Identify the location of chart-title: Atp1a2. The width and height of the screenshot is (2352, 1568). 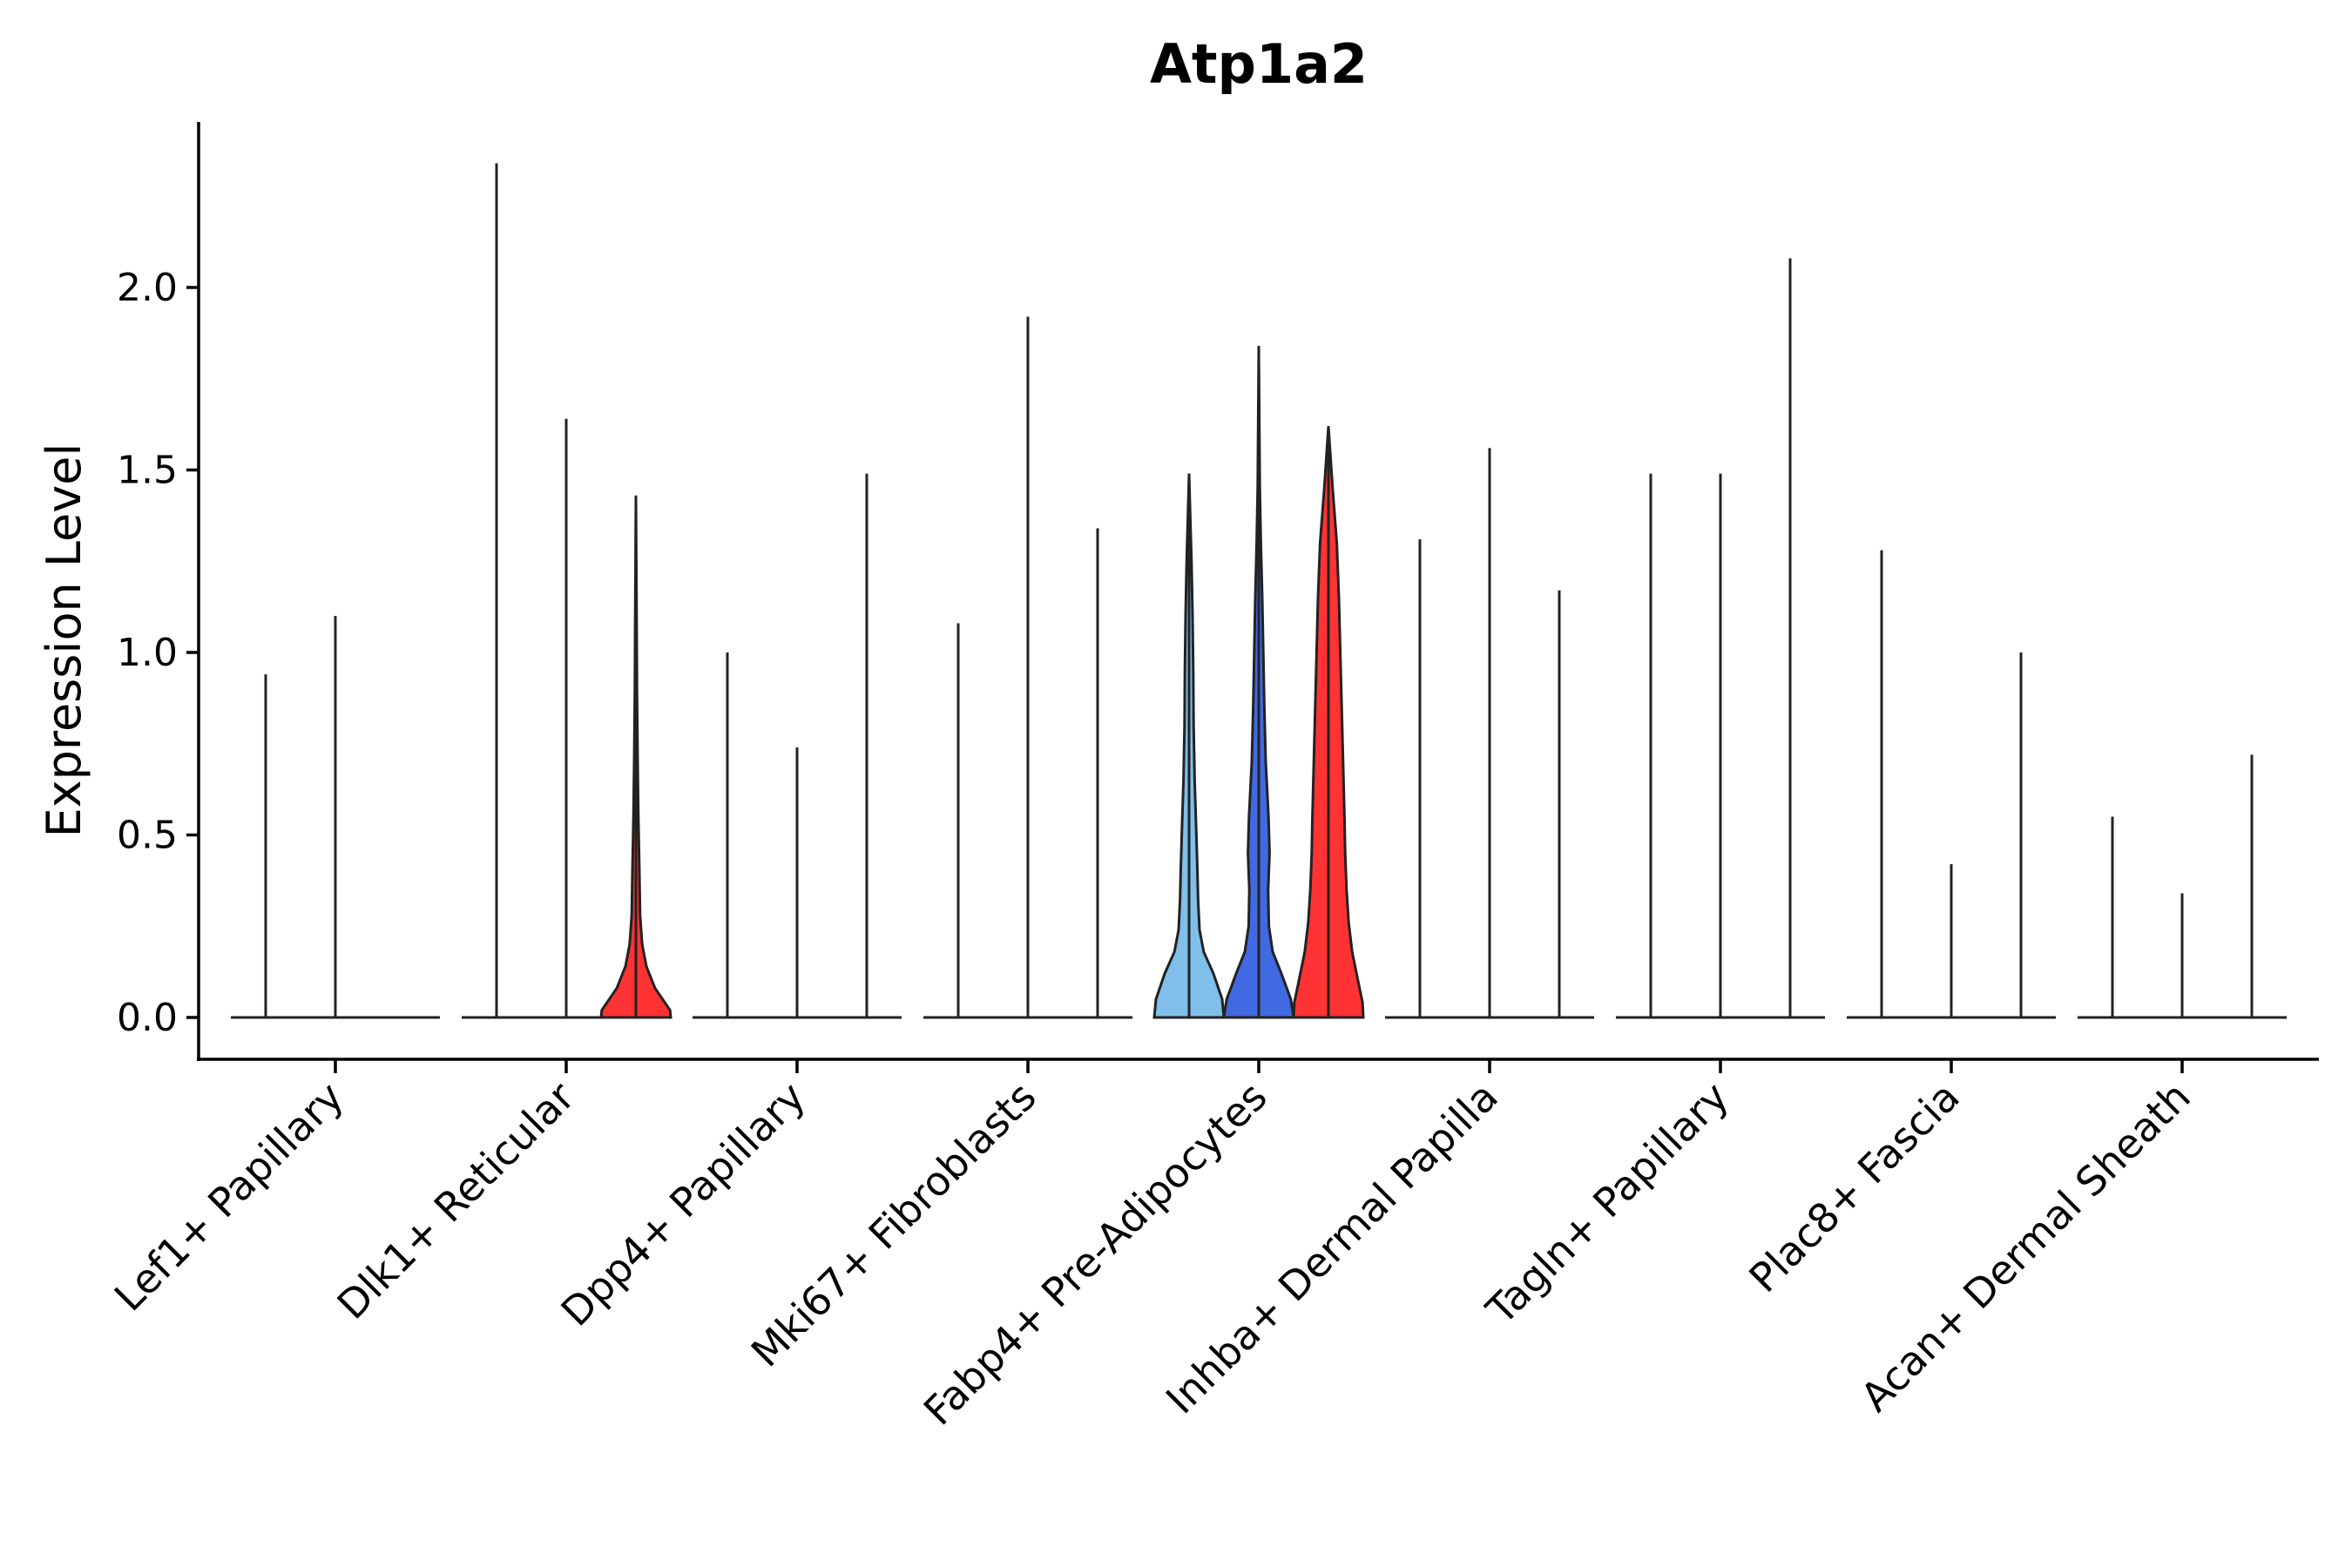
(1259, 64).